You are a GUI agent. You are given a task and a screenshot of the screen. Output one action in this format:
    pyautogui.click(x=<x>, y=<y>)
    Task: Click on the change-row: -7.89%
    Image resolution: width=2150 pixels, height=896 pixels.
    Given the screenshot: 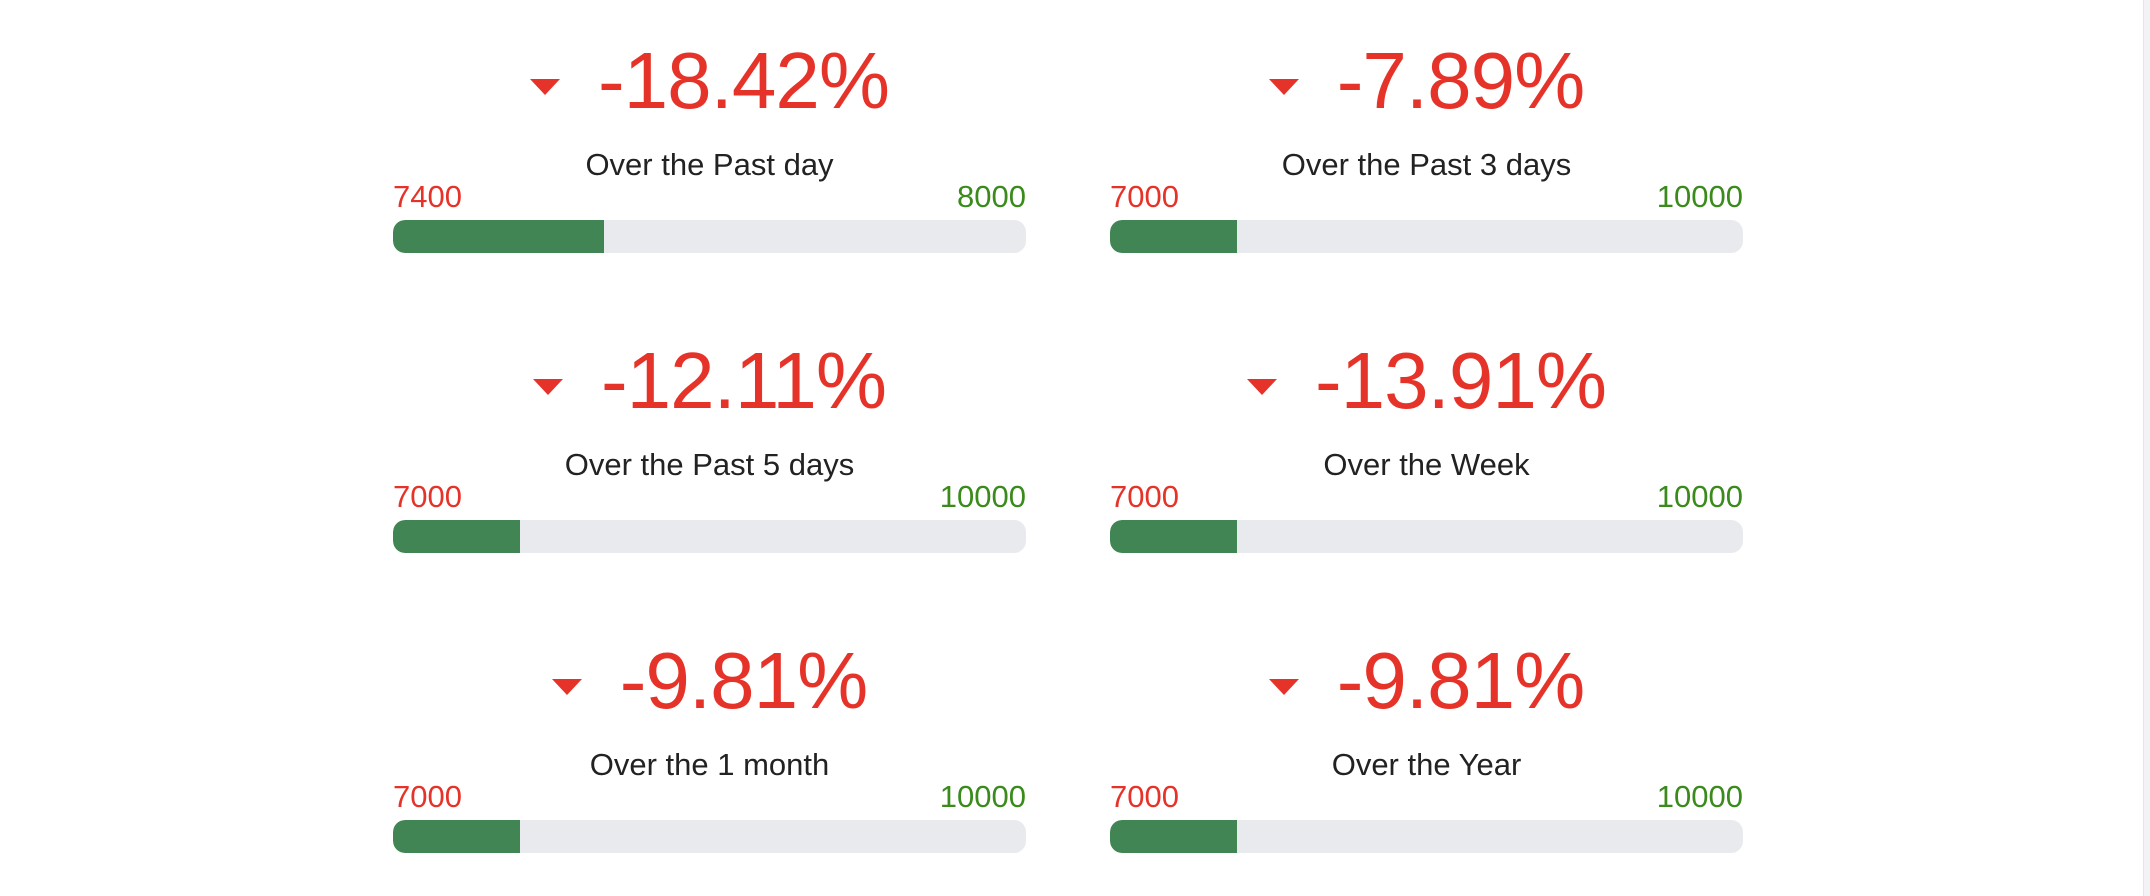 What is the action you would take?
    pyautogui.click(x=1426, y=81)
    